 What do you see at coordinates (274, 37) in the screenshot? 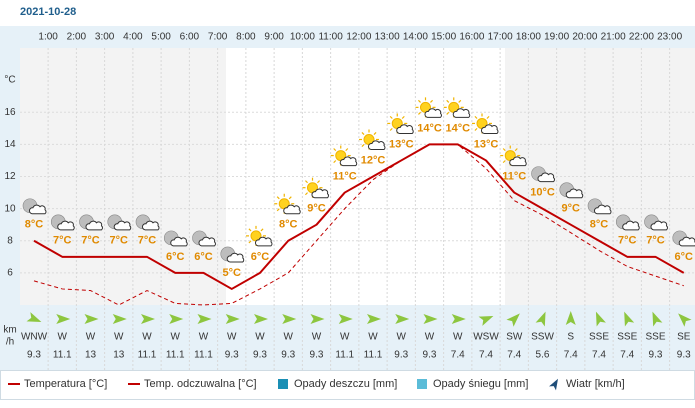
I see `hour-label: 9:00` at bounding box center [274, 37].